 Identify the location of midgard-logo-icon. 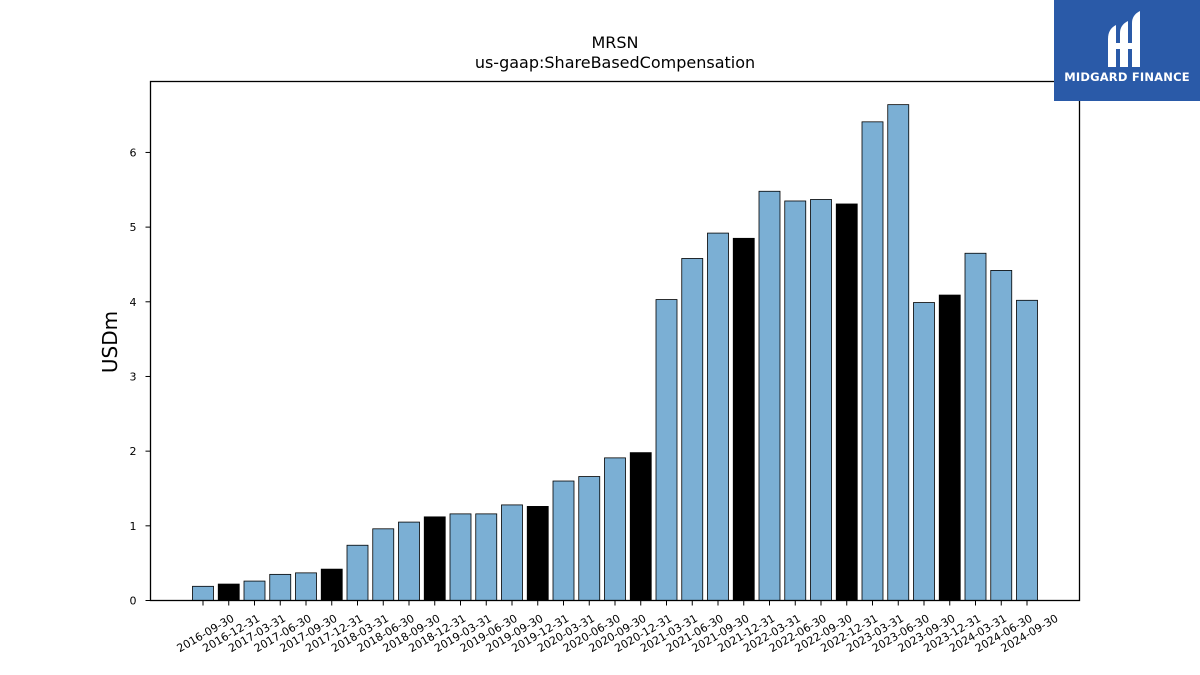
(1124, 39).